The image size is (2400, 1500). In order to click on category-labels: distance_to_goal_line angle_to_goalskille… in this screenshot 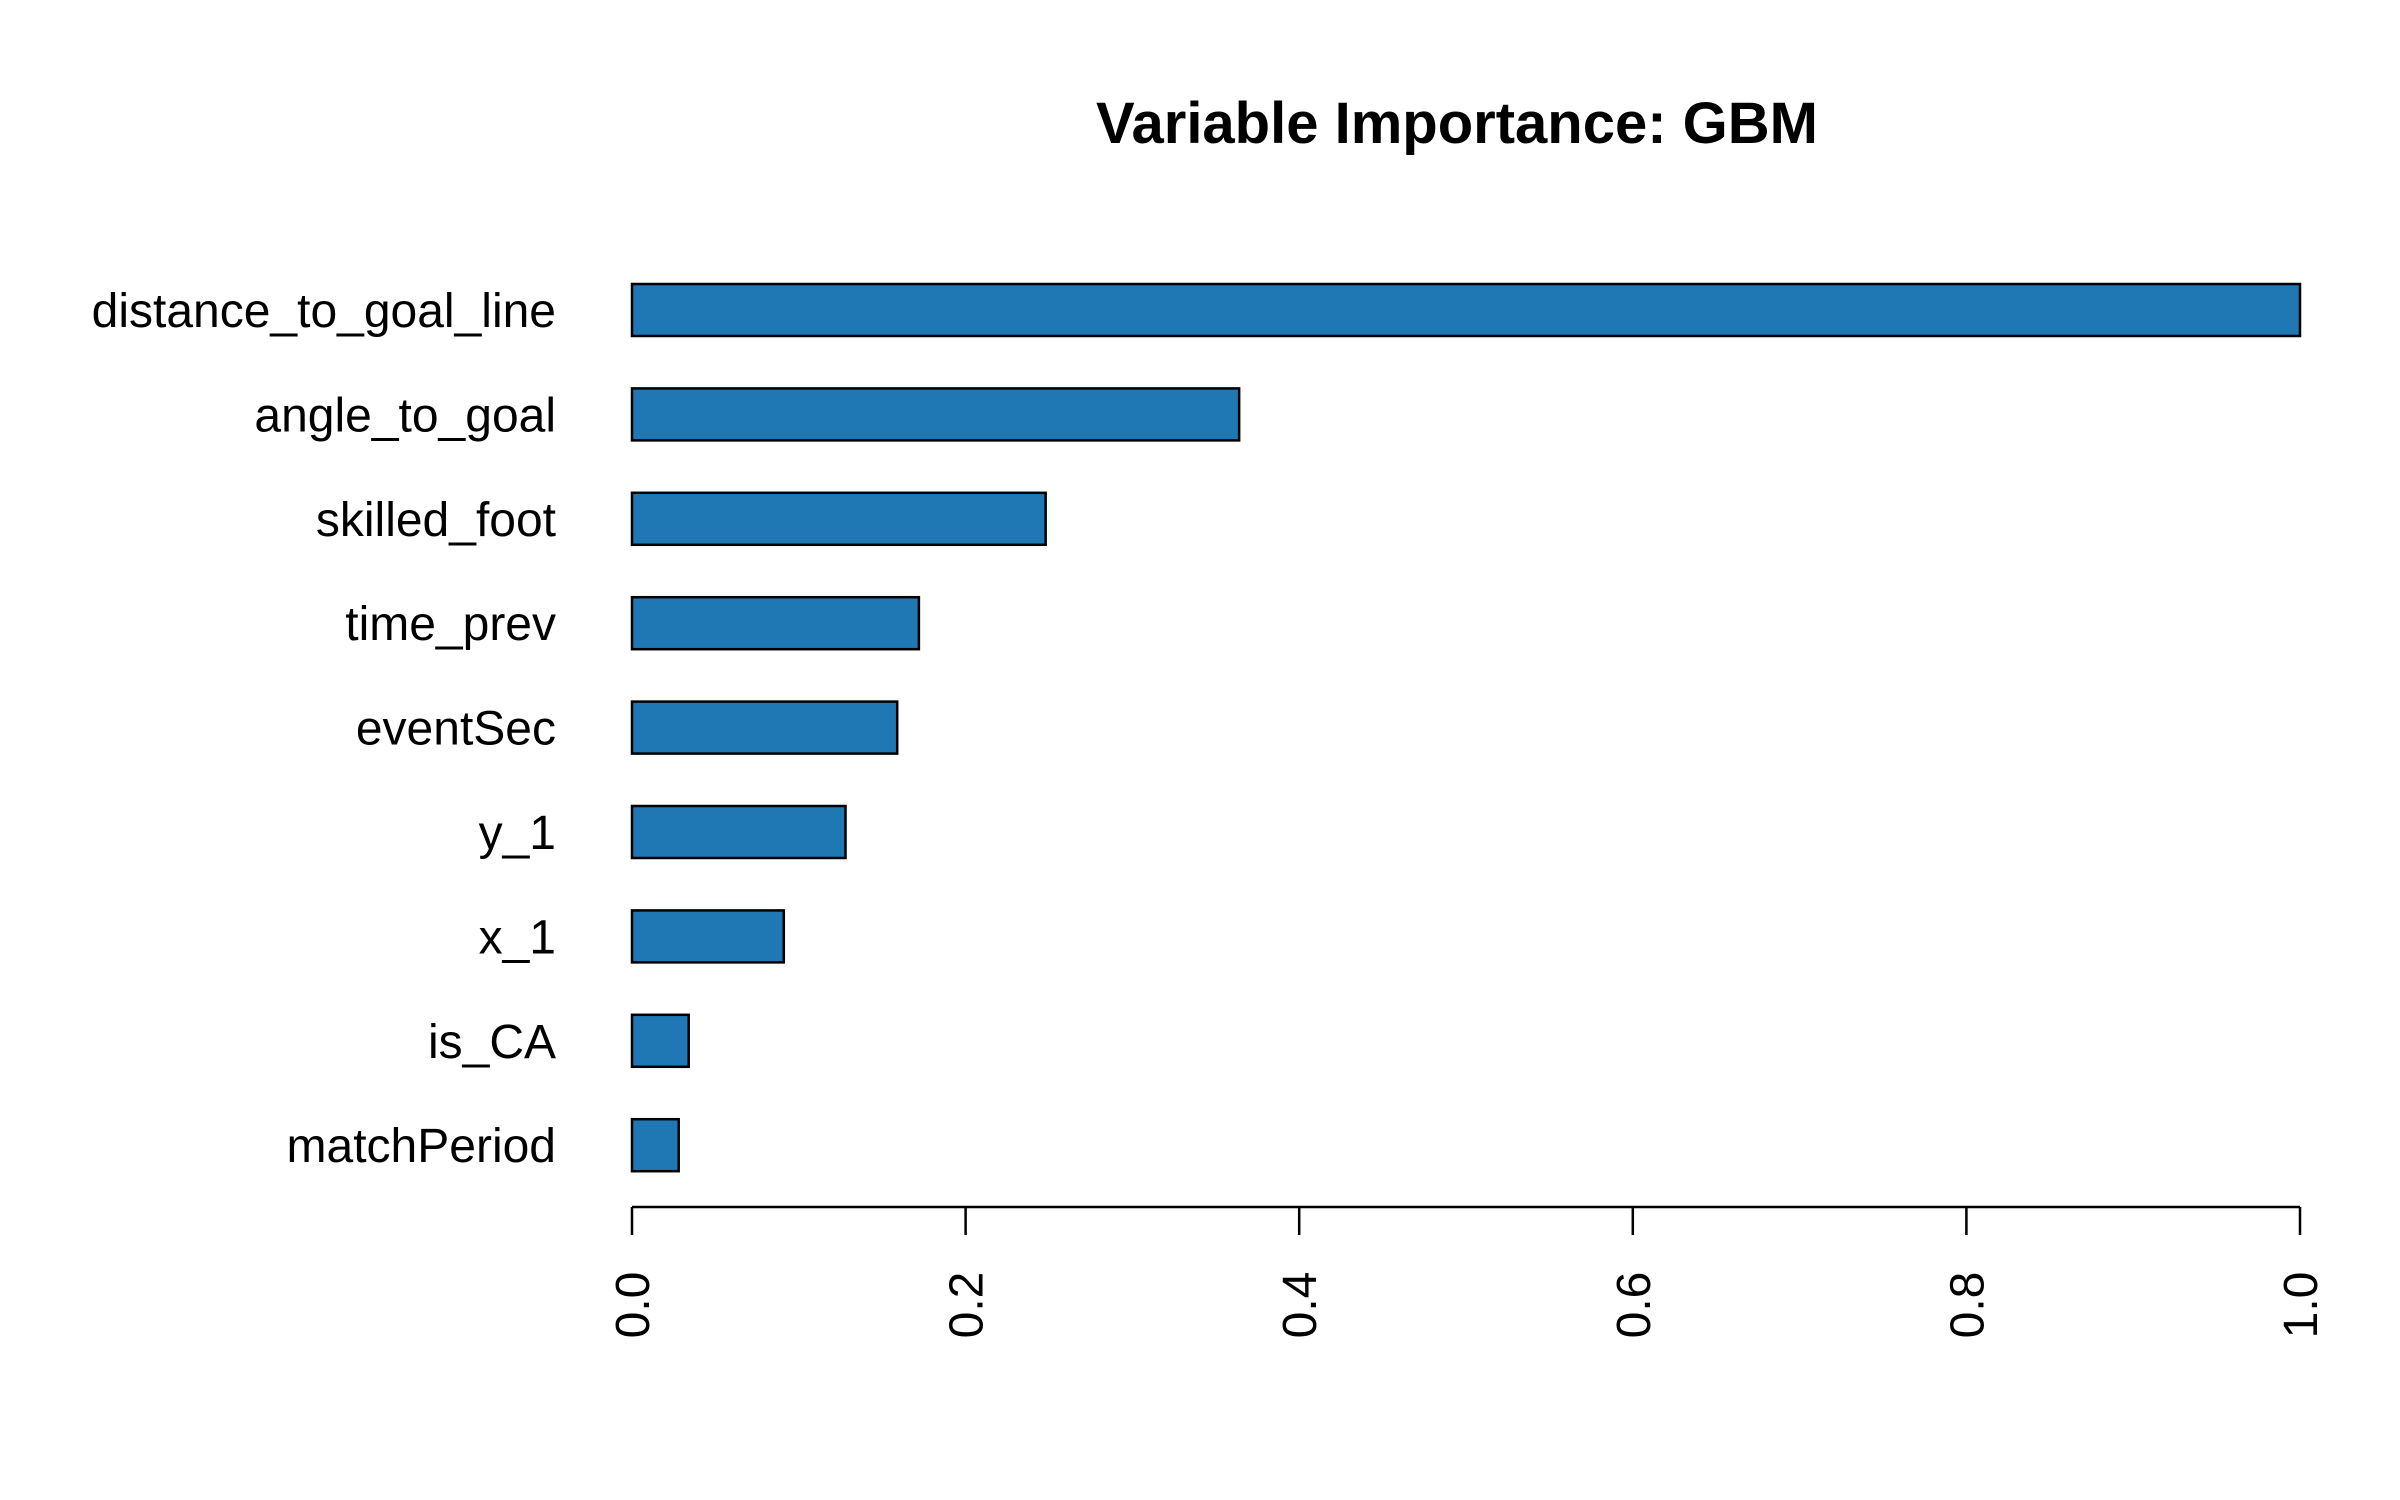, I will do `click(324, 729)`.